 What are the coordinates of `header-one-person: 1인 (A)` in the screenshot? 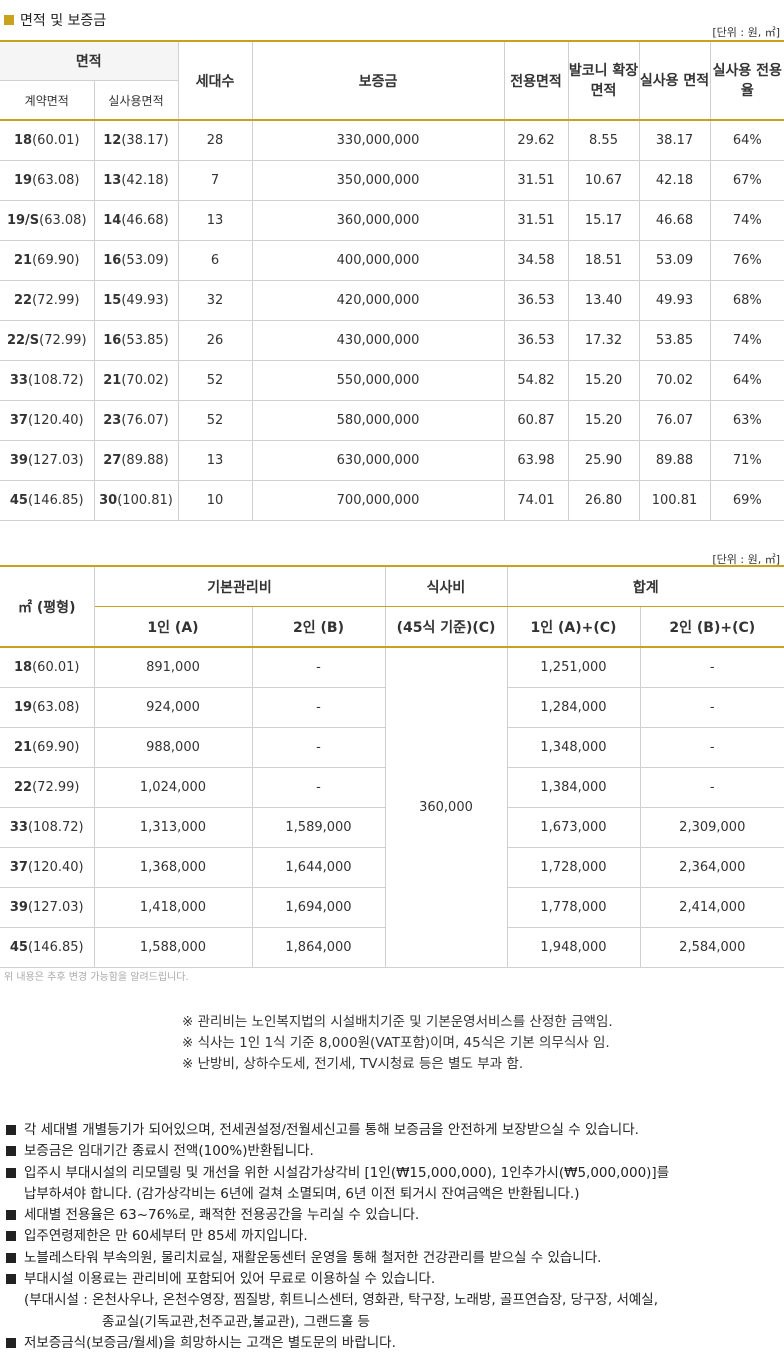 It's located at (173, 627).